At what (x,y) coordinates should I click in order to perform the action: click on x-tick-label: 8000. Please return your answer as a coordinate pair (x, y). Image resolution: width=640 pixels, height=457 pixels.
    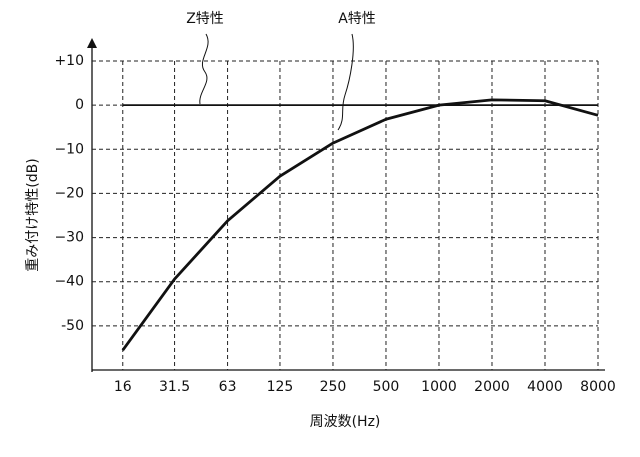
    Looking at the image, I should click on (598, 387).